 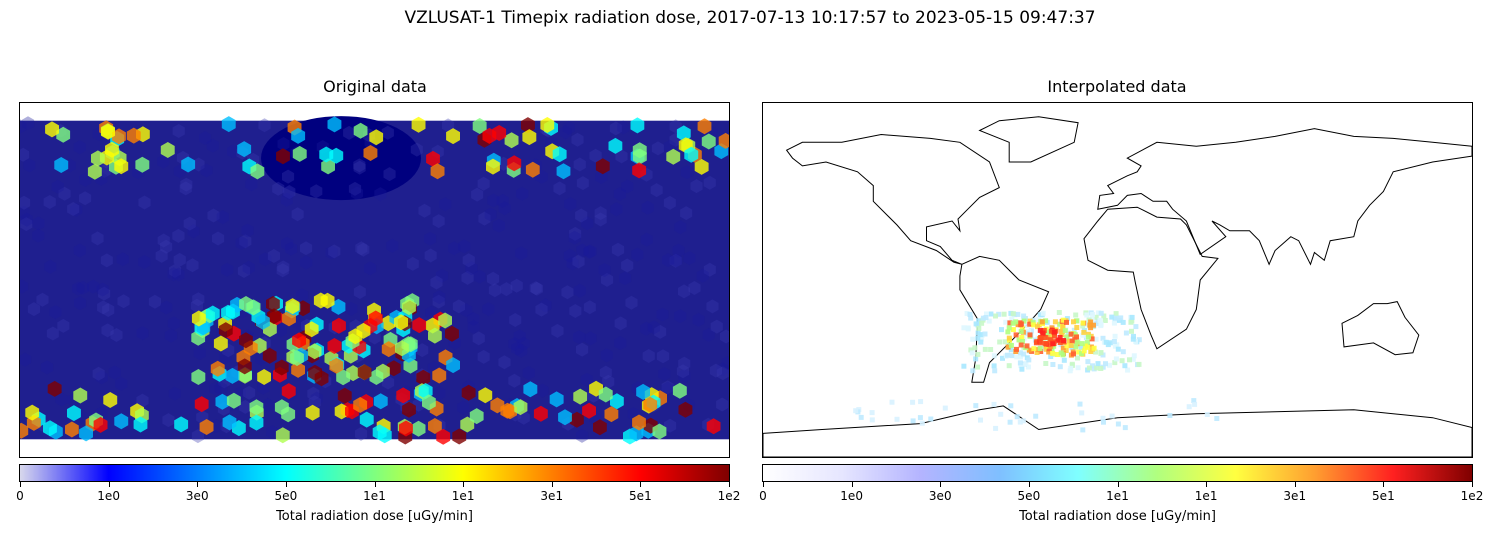 What do you see at coordinates (1472, 496) in the screenshot?
I see `colorbar-tick-label: 1e2` at bounding box center [1472, 496].